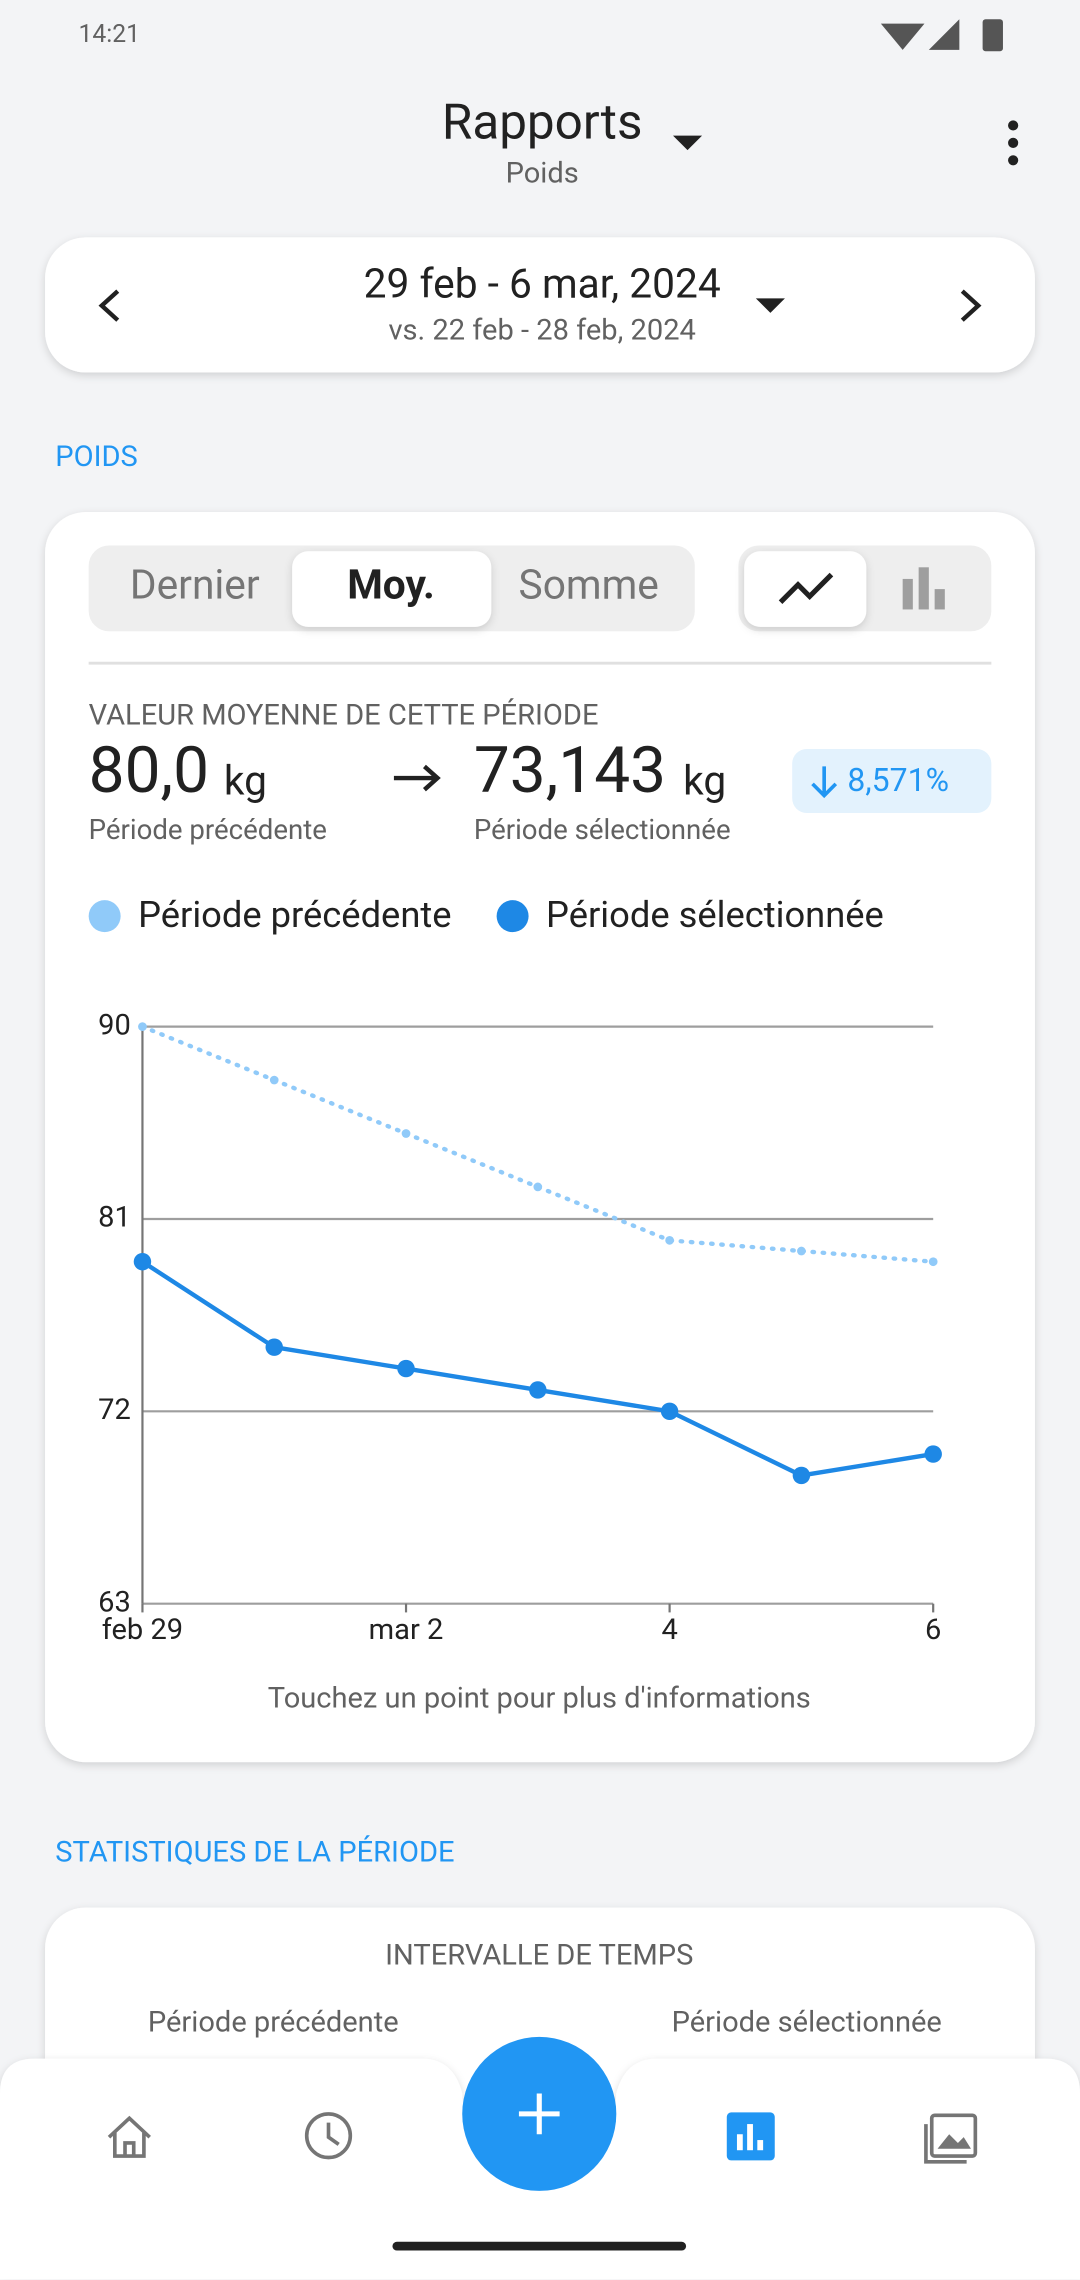 The image size is (1080, 2280). I want to click on home-indicator, so click(539, 2246).